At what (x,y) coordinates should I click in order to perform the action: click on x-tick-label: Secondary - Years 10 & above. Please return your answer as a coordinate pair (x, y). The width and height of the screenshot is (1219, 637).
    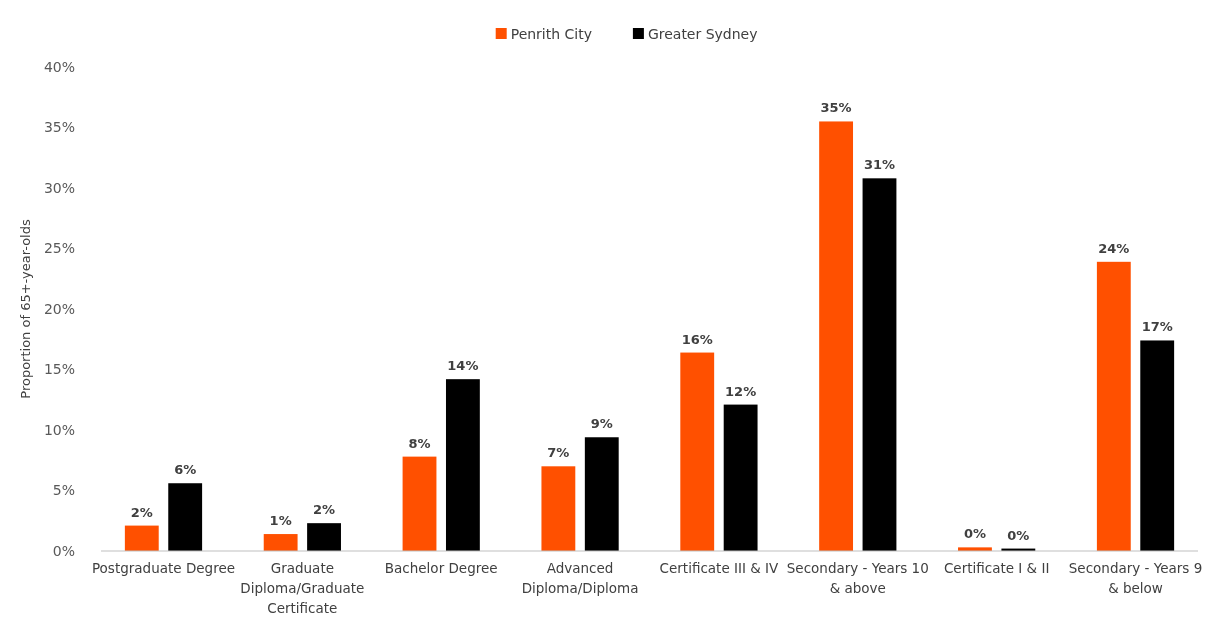
    Looking at the image, I should click on (857, 578).